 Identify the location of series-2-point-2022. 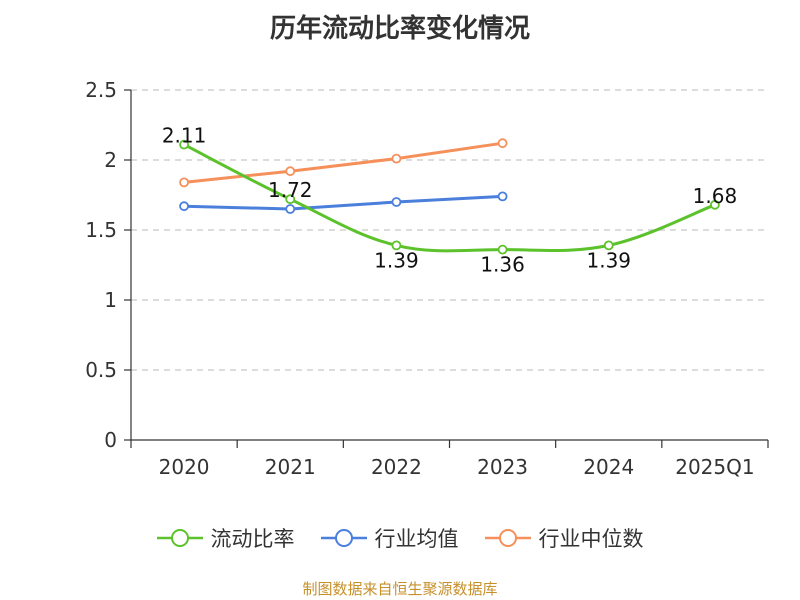
(396, 158).